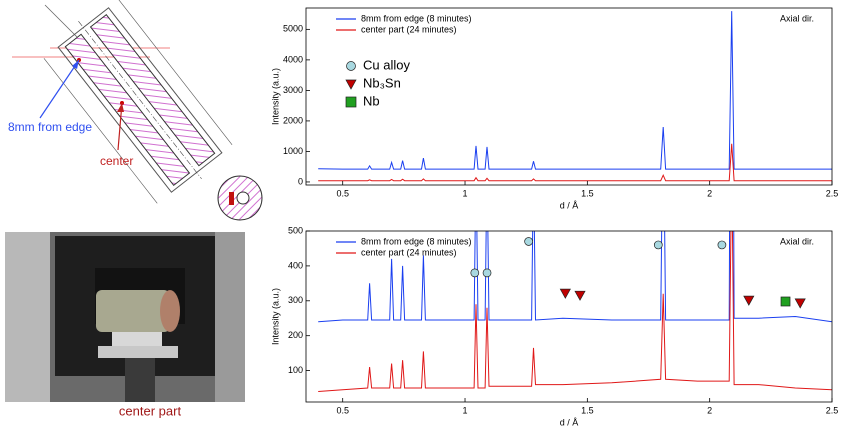 The height and width of the screenshot is (438, 846). What do you see at coordinates (386, 64) in the screenshot?
I see `phase-key-label: Cu alloy` at bounding box center [386, 64].